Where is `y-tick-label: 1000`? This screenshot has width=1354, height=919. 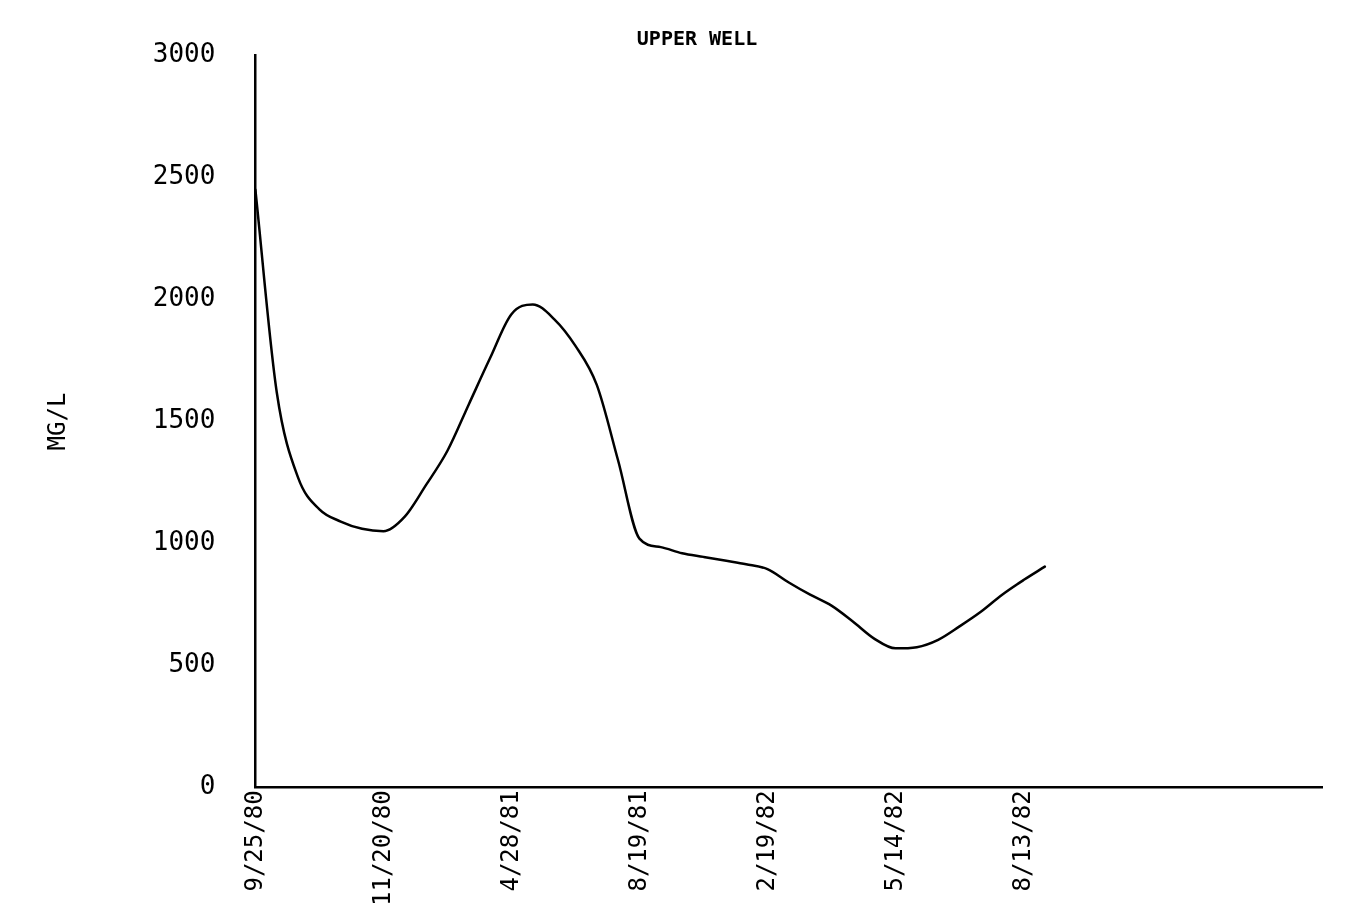
y-tick-label: 1000 is located at coordinates (184, 541).